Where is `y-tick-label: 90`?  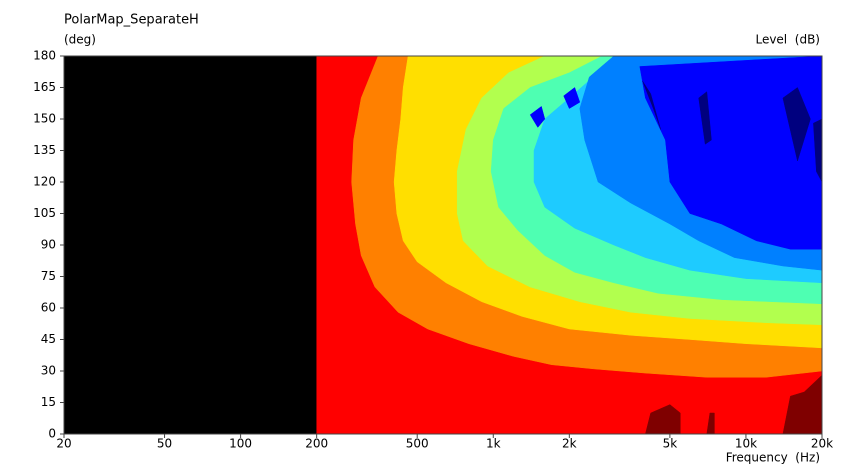
y-tick-label: 90 is located at coordinates (48, 245).